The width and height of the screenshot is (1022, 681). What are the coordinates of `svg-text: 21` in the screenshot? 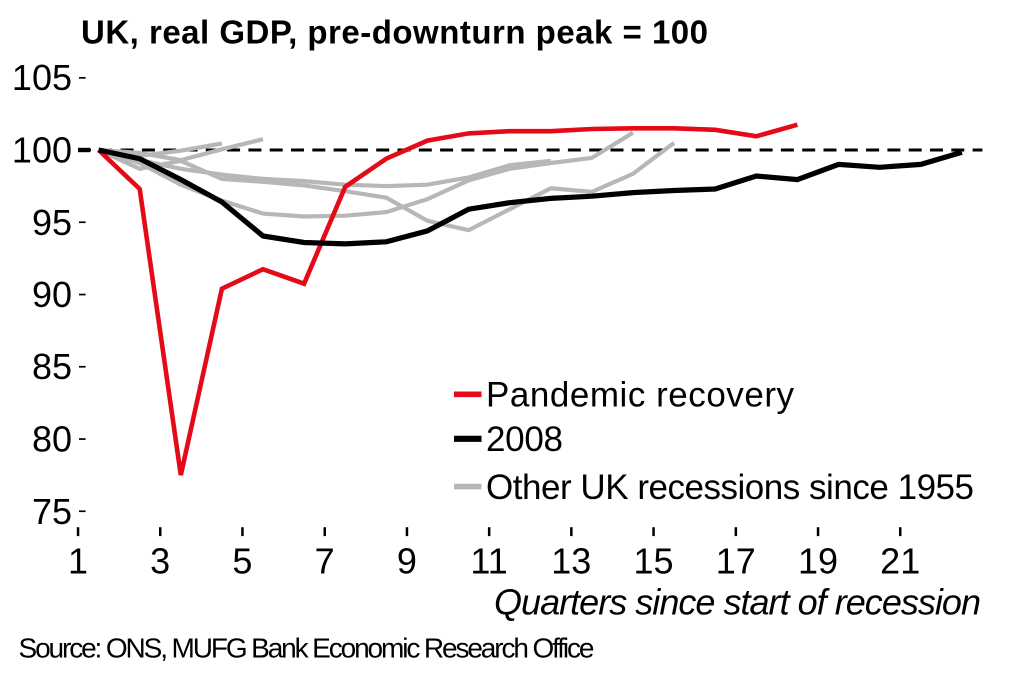 It's located at (900, 561).